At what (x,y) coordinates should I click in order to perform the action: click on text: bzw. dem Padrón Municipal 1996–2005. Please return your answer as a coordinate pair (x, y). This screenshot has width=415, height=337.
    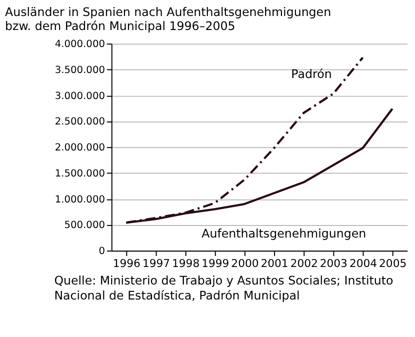
    Looking at the image, I should click on (120, 25).